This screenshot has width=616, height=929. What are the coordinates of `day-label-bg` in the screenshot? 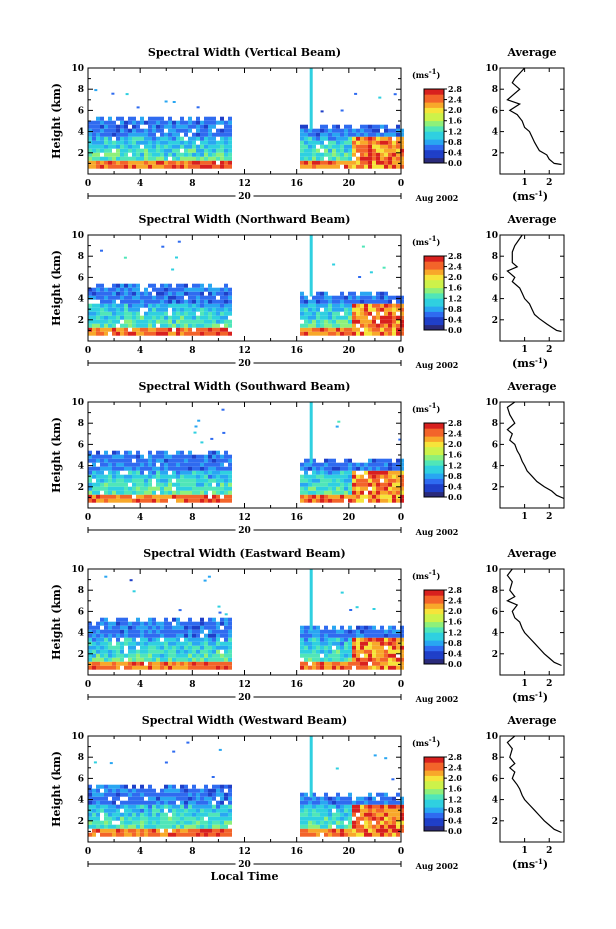 It's located at (244, 529).